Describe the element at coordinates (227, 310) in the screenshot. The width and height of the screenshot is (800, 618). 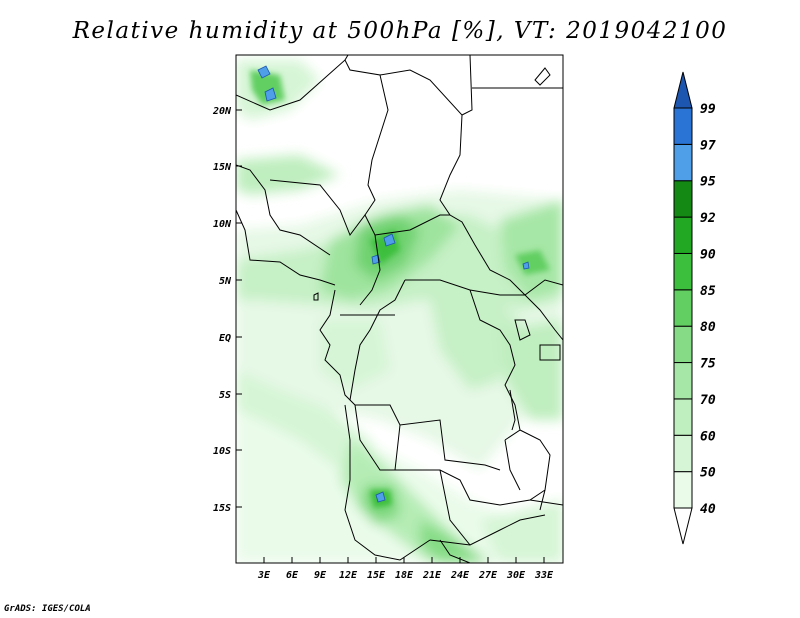
I see `latitude-ticks: 20N 15N 10N 5N EQ 5S 10S 15S` at that location.